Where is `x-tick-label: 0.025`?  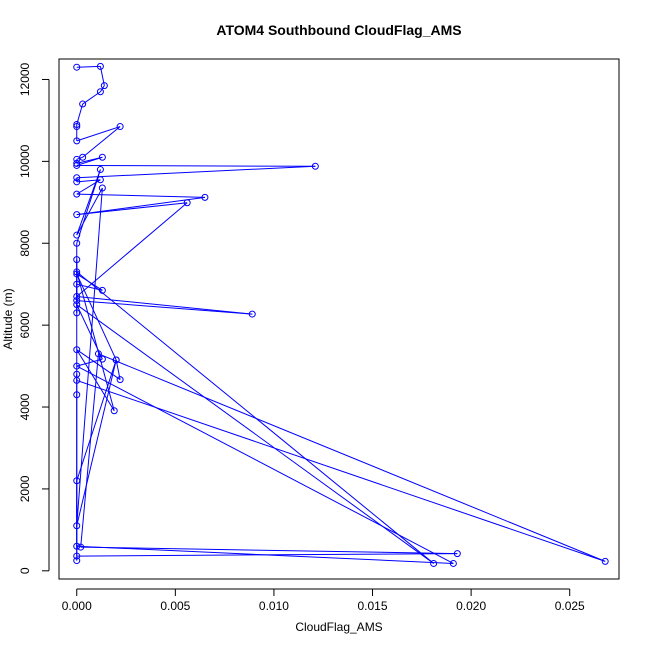
x-tick-label: 0.025 is located at coordinates (570, 606).